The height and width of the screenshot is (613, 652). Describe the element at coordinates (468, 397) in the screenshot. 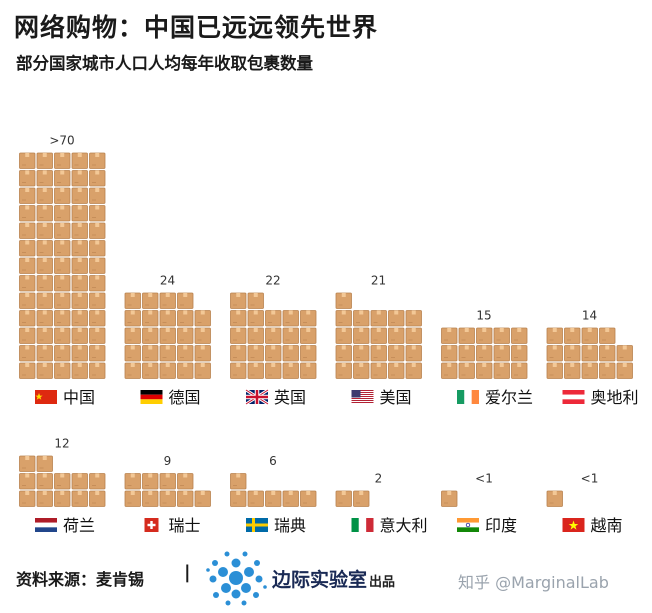

I see `ie-flag-icon` at that location.